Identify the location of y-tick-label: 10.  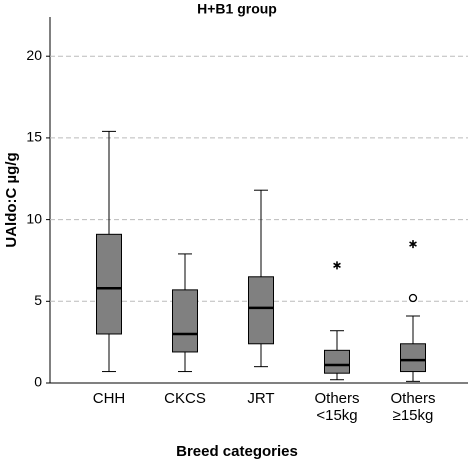
(34, 218).